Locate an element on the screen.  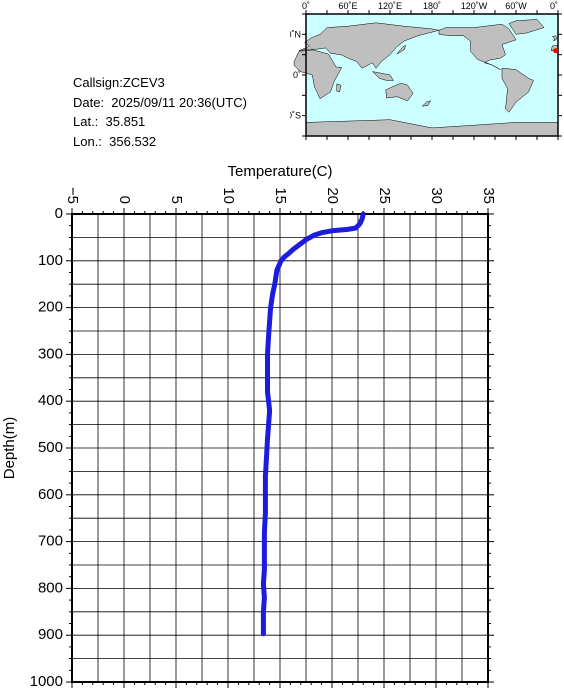
y-tick-label: 600 is located at coordinates (50, 494).